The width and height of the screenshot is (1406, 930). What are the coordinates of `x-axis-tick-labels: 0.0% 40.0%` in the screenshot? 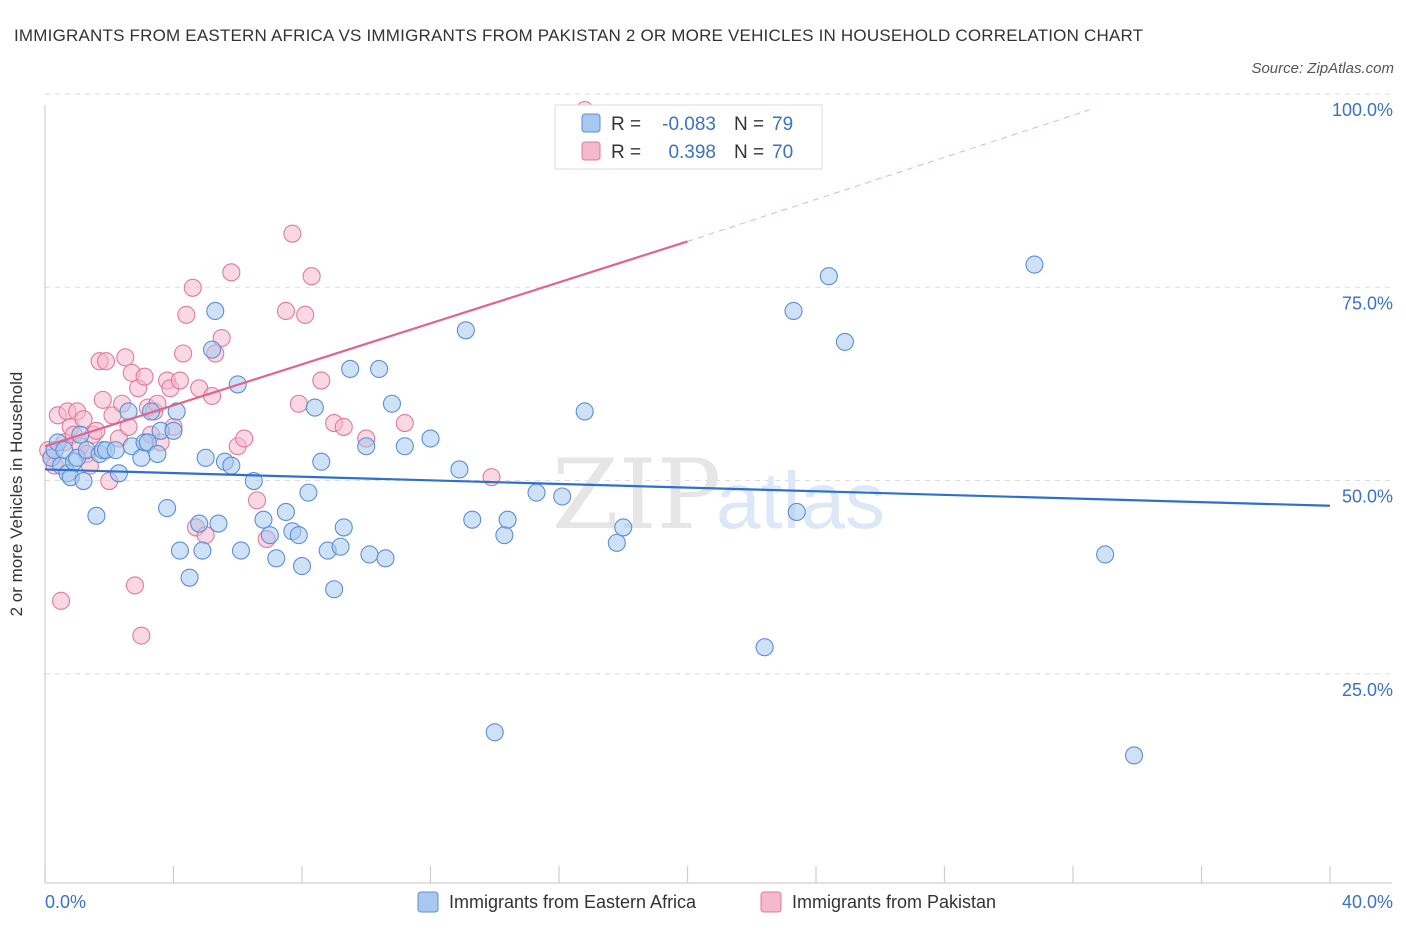 It's located at (719, 902).